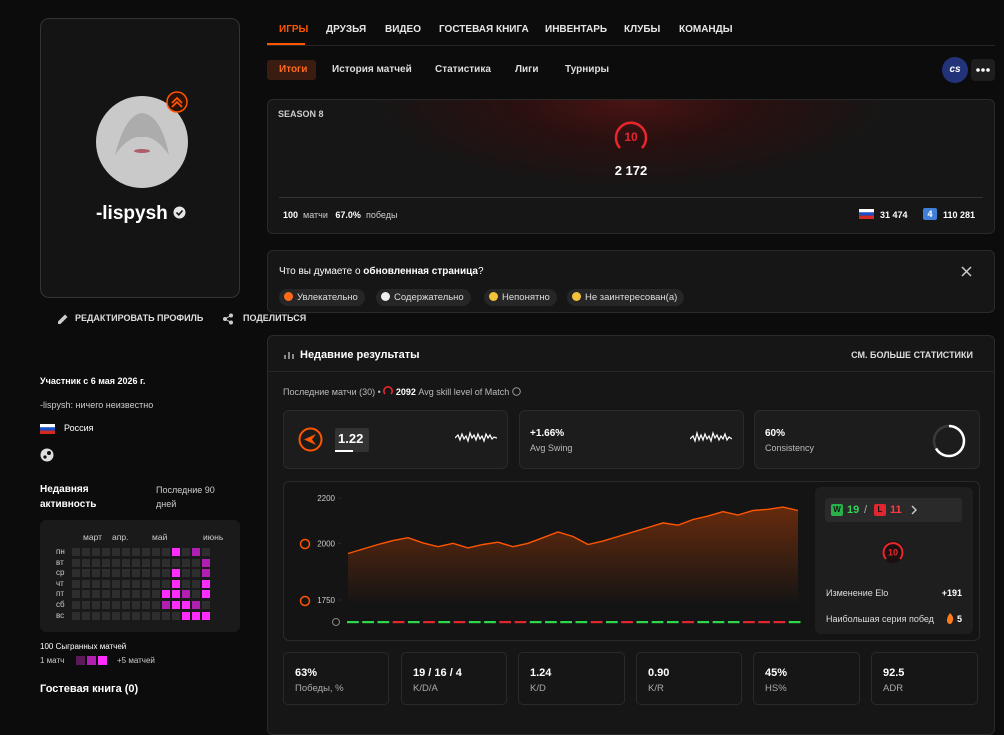 This screenshot has height=735, width=1004. Describe the element at coordinates (955, 70) in the screenshot. I see `game-badge: cs` at that location.